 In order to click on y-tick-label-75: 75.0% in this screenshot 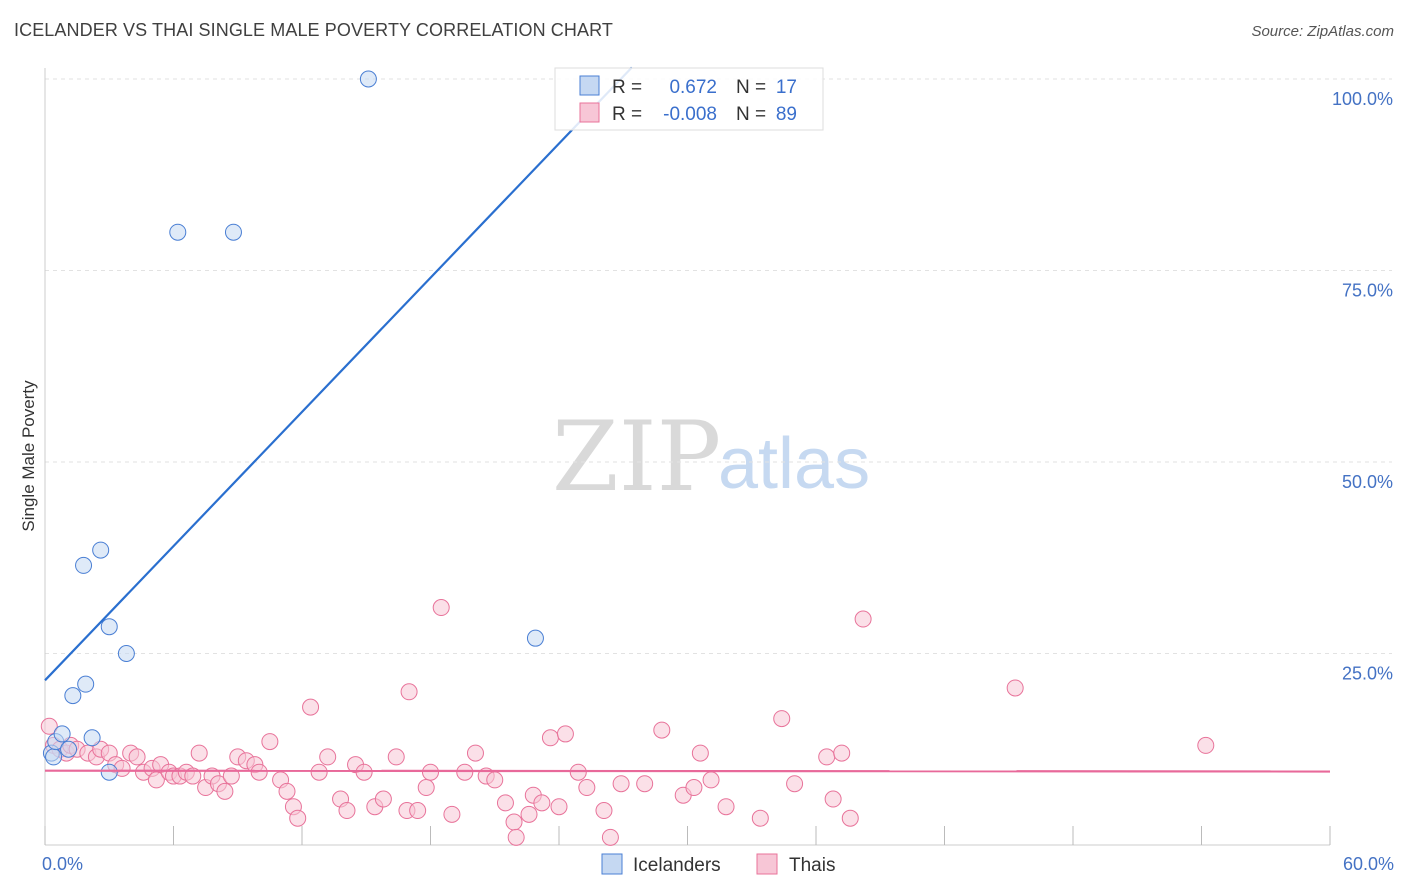, I will do `click(1367, 291)`.